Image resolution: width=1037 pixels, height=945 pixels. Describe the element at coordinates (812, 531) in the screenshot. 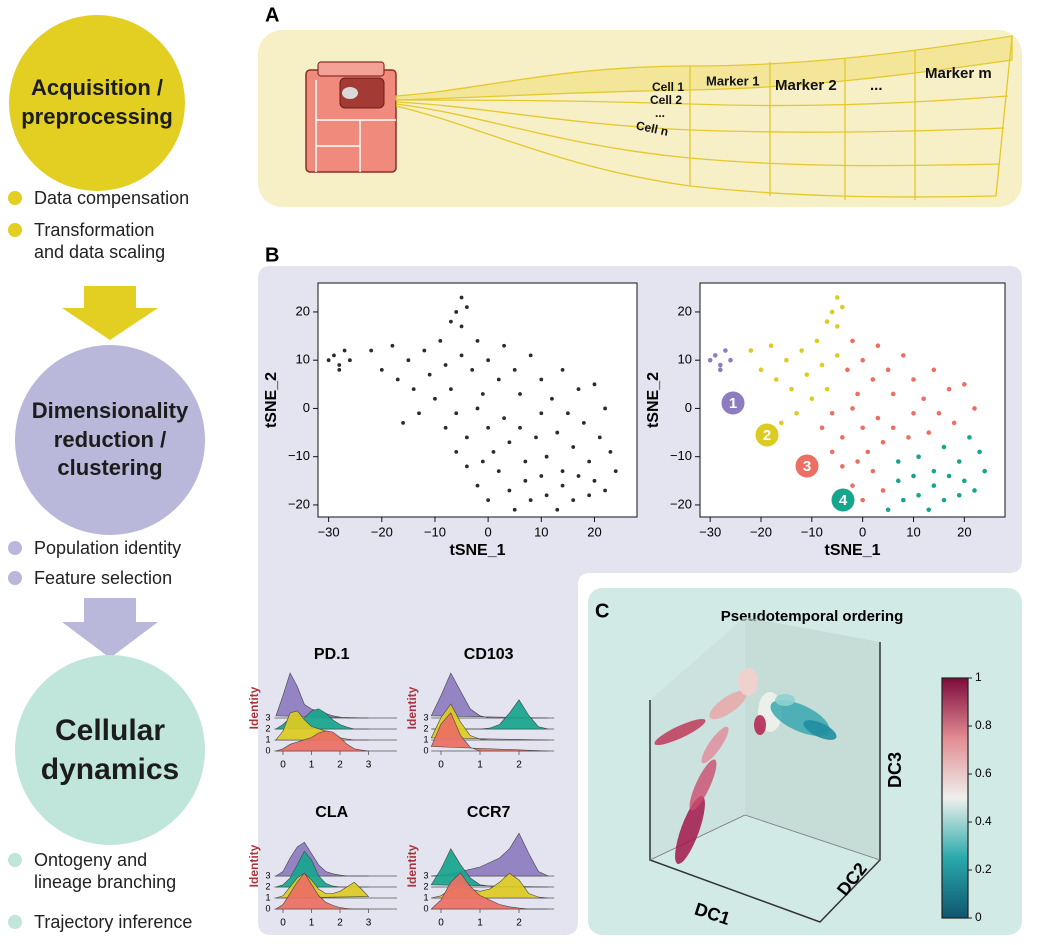

I see `x-tick-label: −10` at that location.